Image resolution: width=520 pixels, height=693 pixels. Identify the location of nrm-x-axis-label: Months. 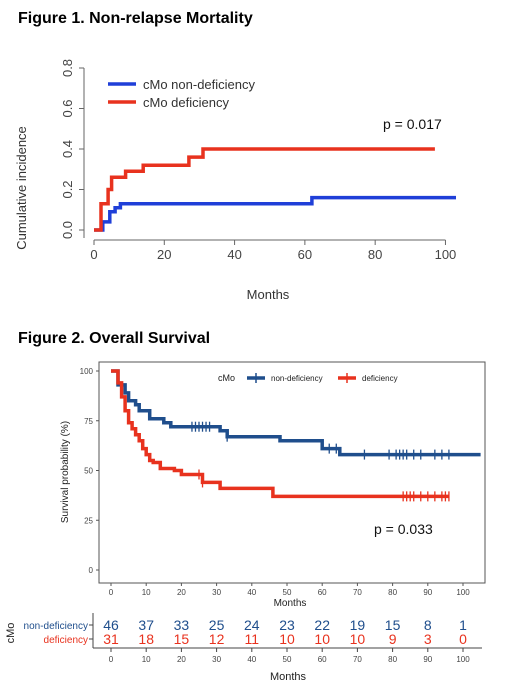
(268, 294).